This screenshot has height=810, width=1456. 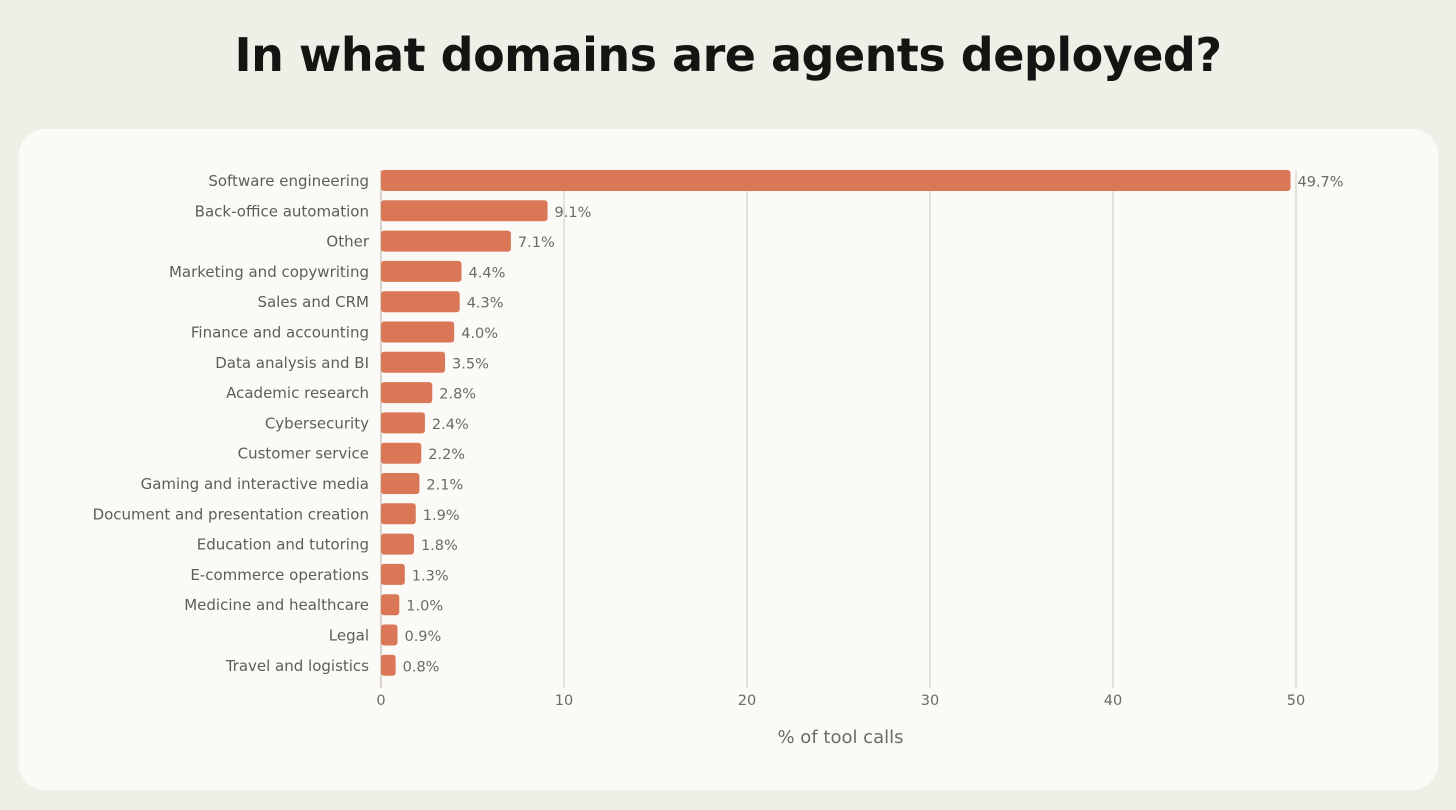 I want to click on value-label: 1.0%, so click(x=424, y=607).